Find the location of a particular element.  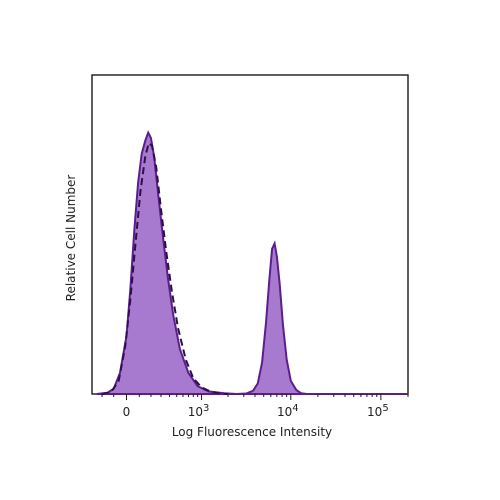

control-histogram-dashed is located at coordinates (165, 268).